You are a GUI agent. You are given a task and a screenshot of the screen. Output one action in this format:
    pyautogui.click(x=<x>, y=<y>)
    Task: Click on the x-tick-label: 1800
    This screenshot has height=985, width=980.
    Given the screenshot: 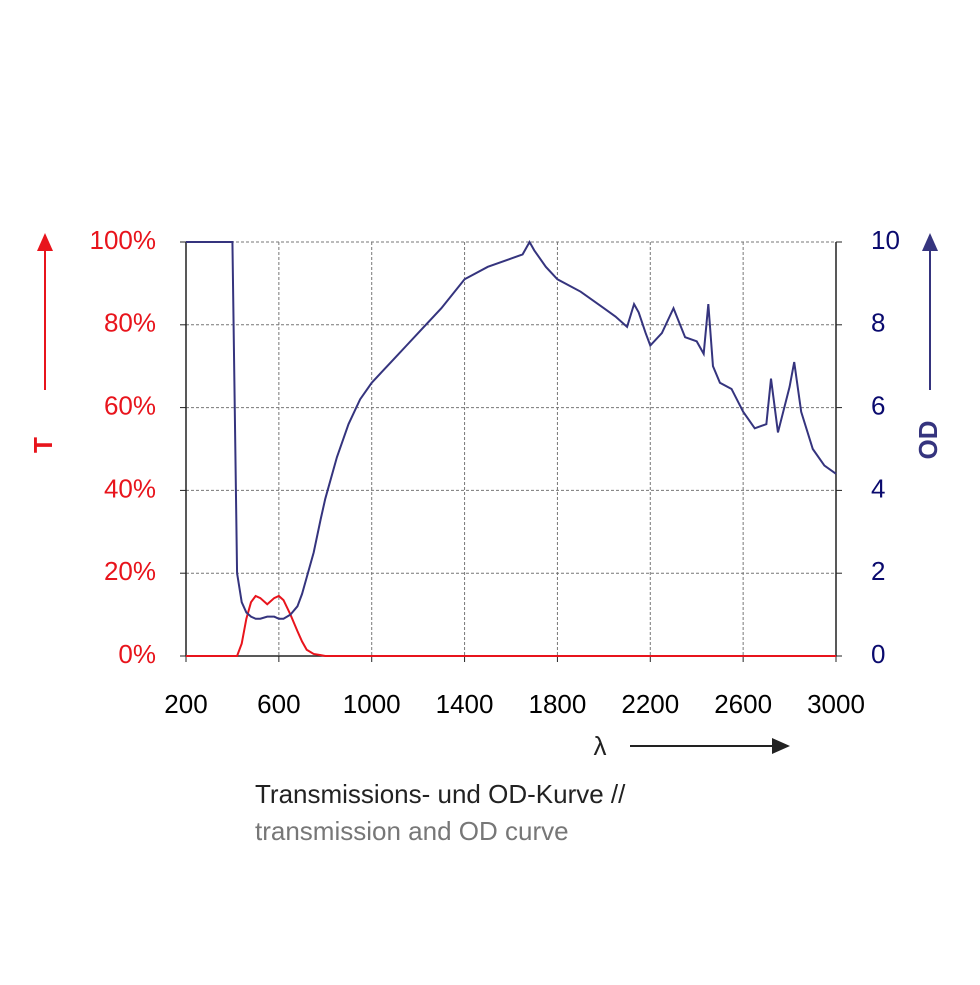 What is the action you would take?
    pyautogui.click(x=558, y=704)
    